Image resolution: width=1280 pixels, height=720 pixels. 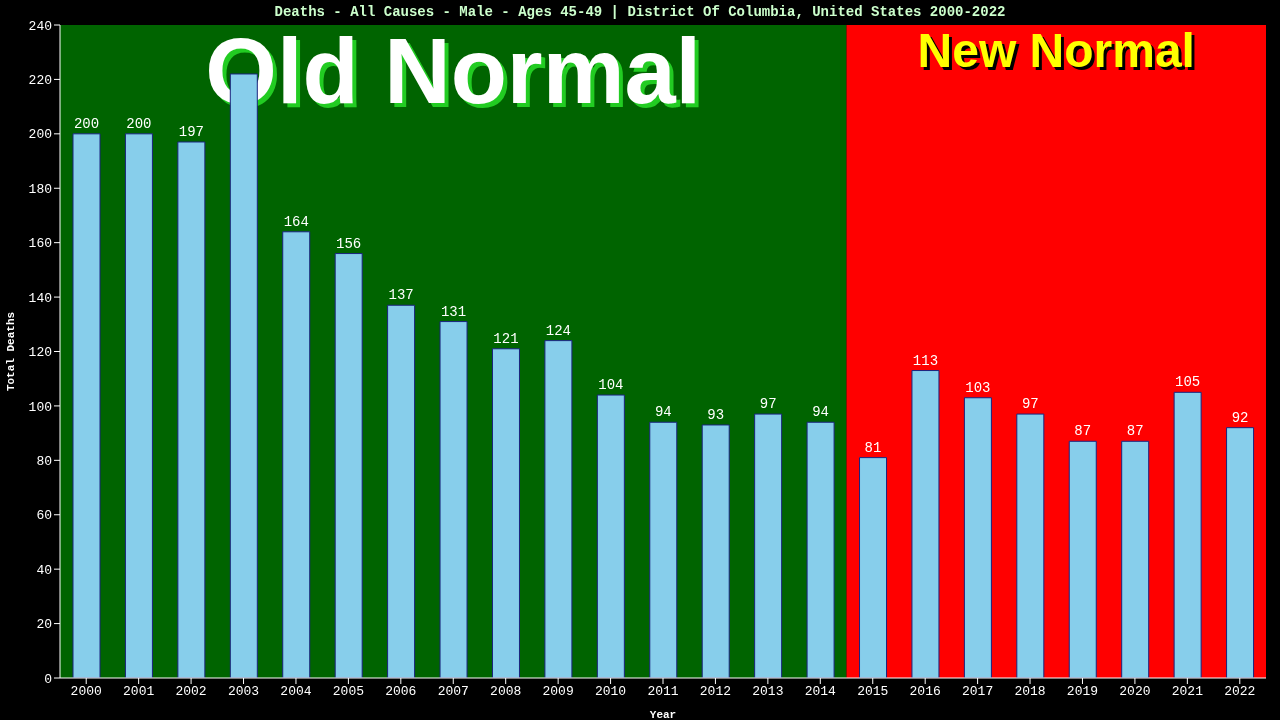 What do you see at coordinates (191, 132) in the screenshot?
I see `data-label: 197` at bounding box center [191, 132].